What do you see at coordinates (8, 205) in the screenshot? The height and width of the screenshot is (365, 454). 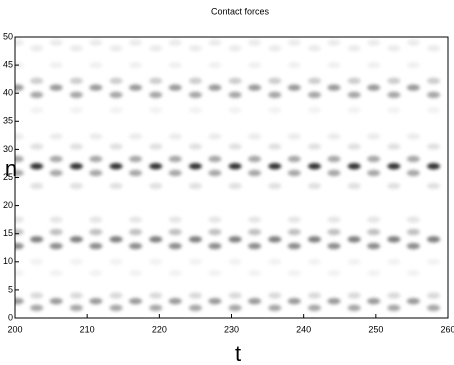 I see `y-tick-label: 20` at bounding box center [8, 205].